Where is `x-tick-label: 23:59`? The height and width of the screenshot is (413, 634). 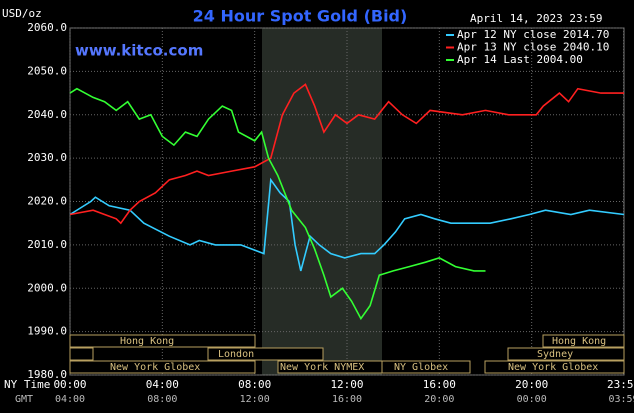
x-tick-label: 23:59 is located at coordinates (620, 384).